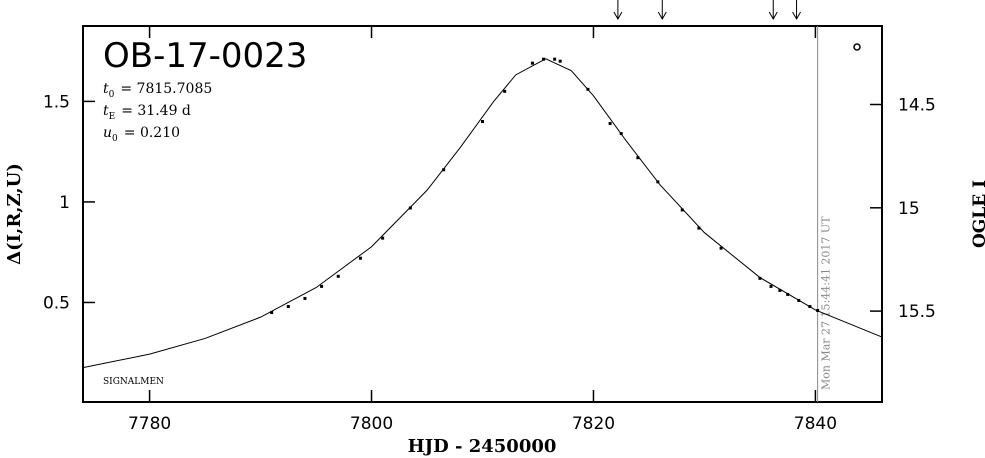 This screenshot has height=458, width=985. Describe the element at coordinates (371, 424) in the screenshot. I see `x-tick-label: 7800` at that location.